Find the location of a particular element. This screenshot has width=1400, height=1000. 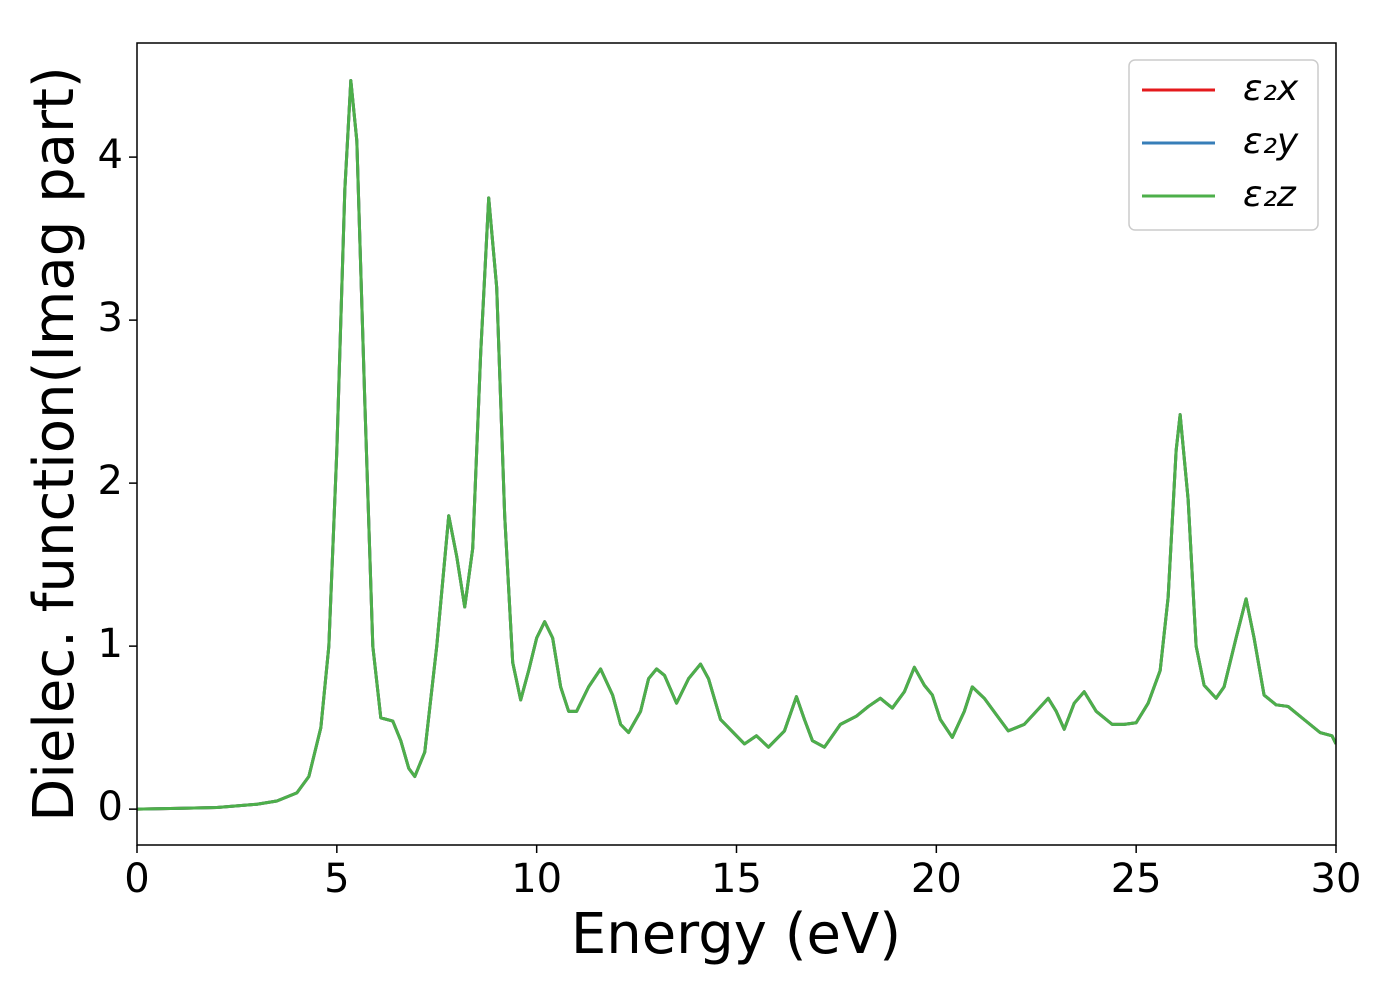

x-tick-label: 0 is located at coordinates (136, 879).